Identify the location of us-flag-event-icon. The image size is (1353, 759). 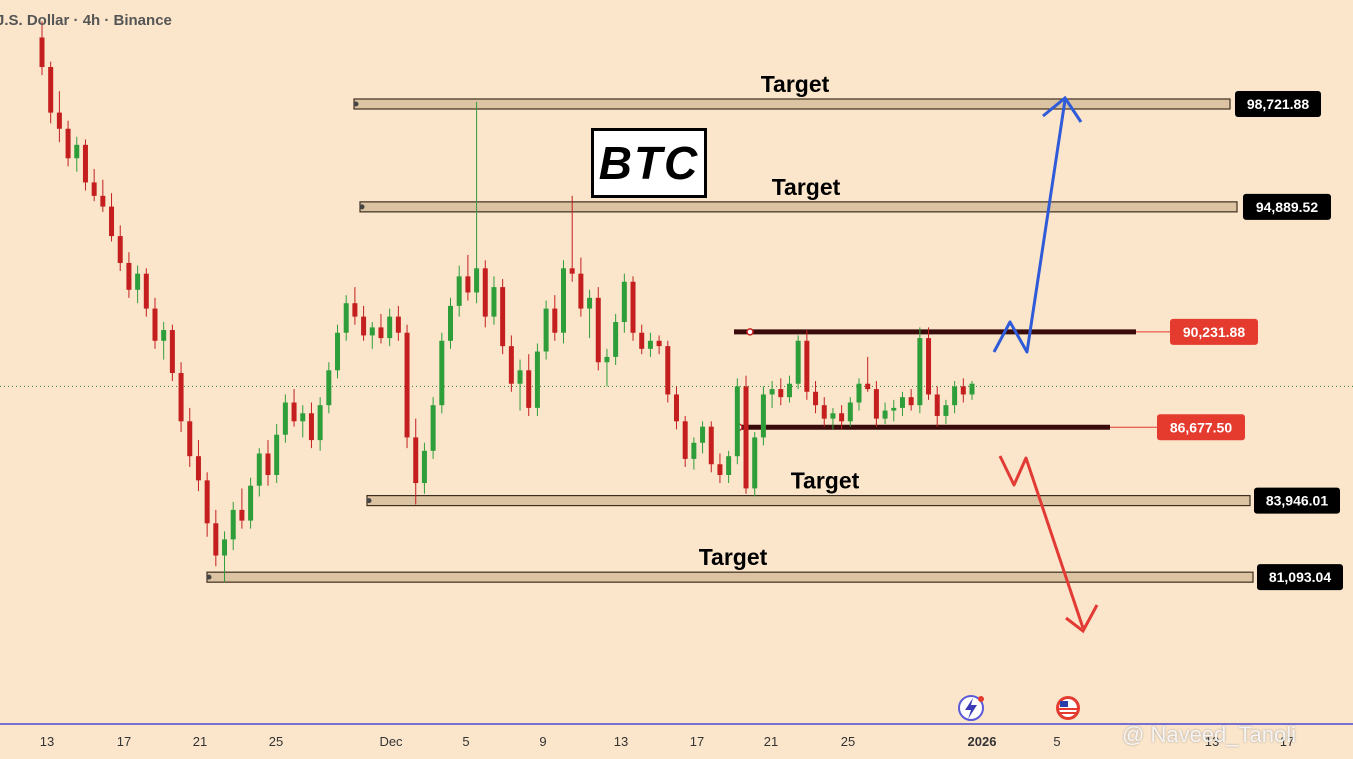
(1068, 708).